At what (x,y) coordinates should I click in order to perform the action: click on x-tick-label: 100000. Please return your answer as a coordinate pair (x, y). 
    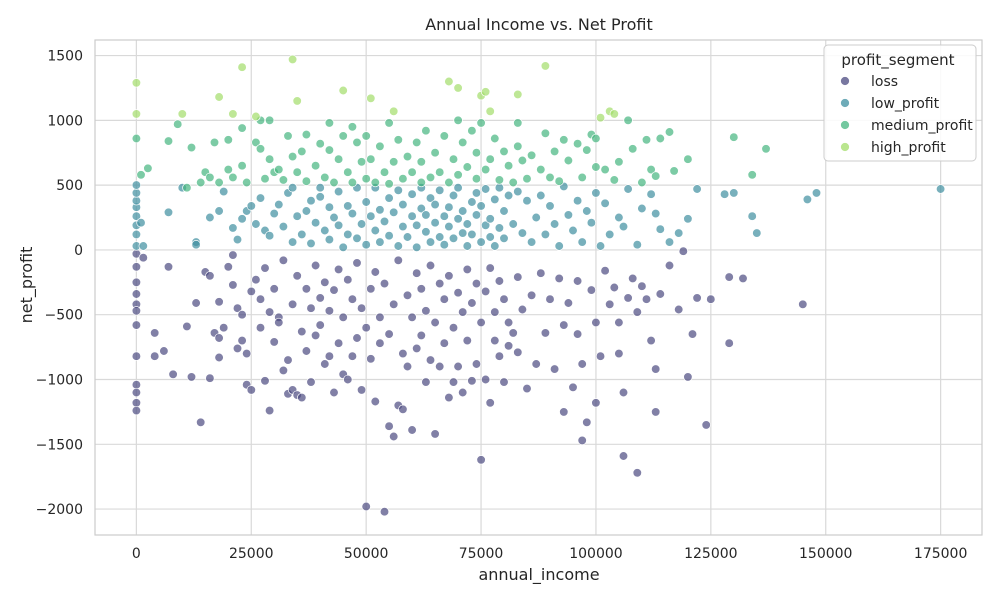
    Looking at the image, I should click on (595, 554).